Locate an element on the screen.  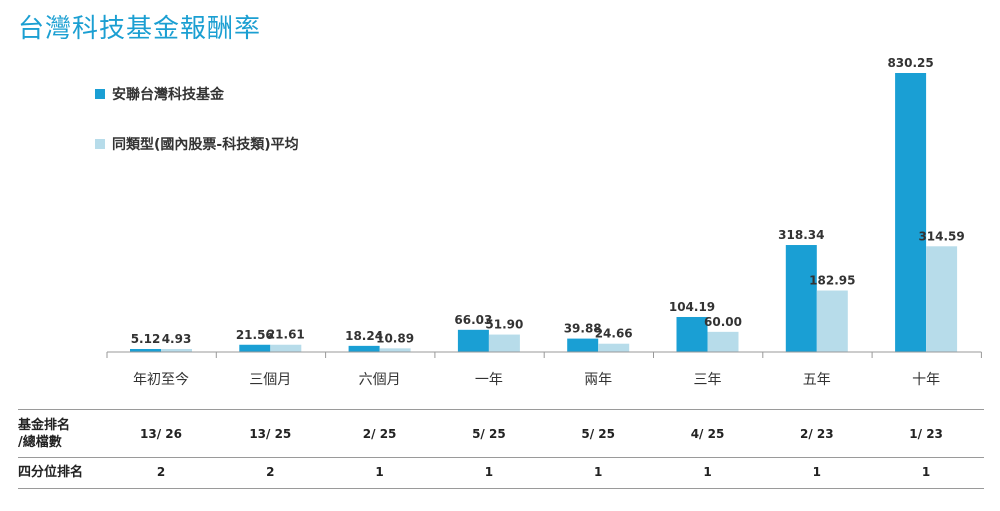
data-label: 51.90 is located at coordinates (504, 325).